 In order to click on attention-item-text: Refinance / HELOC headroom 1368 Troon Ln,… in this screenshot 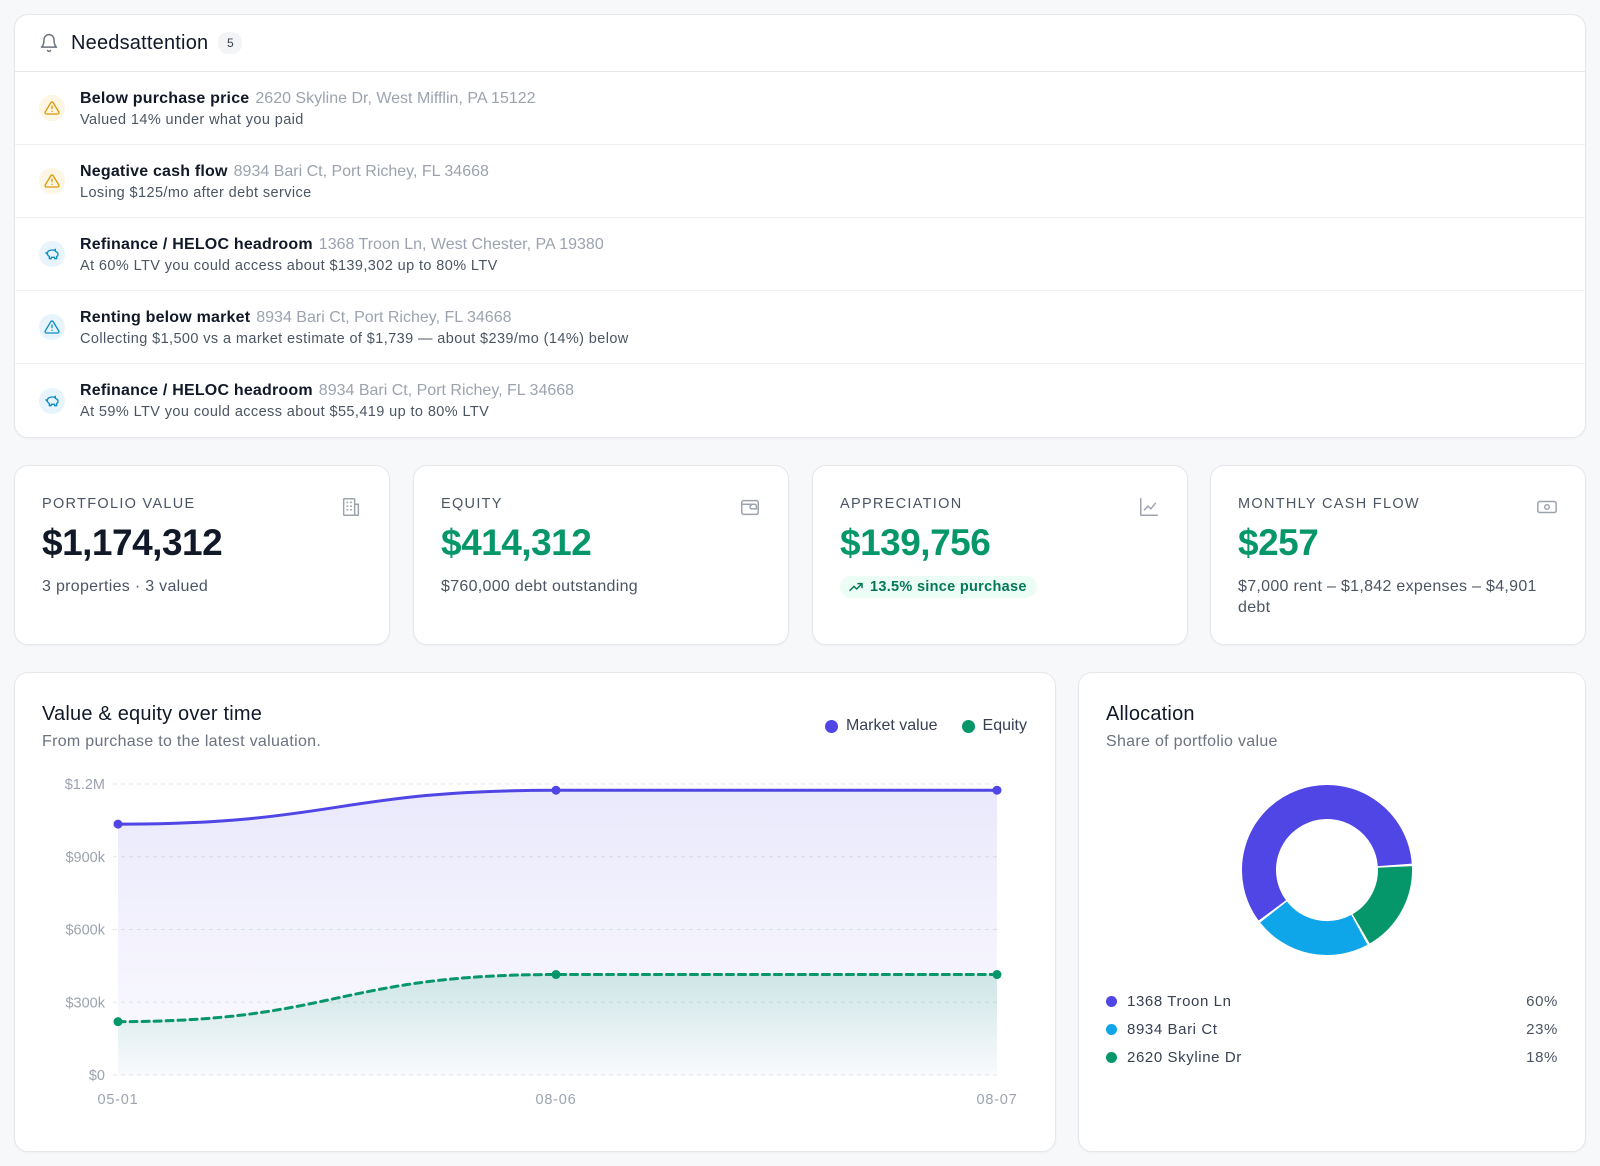, I will do `click(342, 254)`.